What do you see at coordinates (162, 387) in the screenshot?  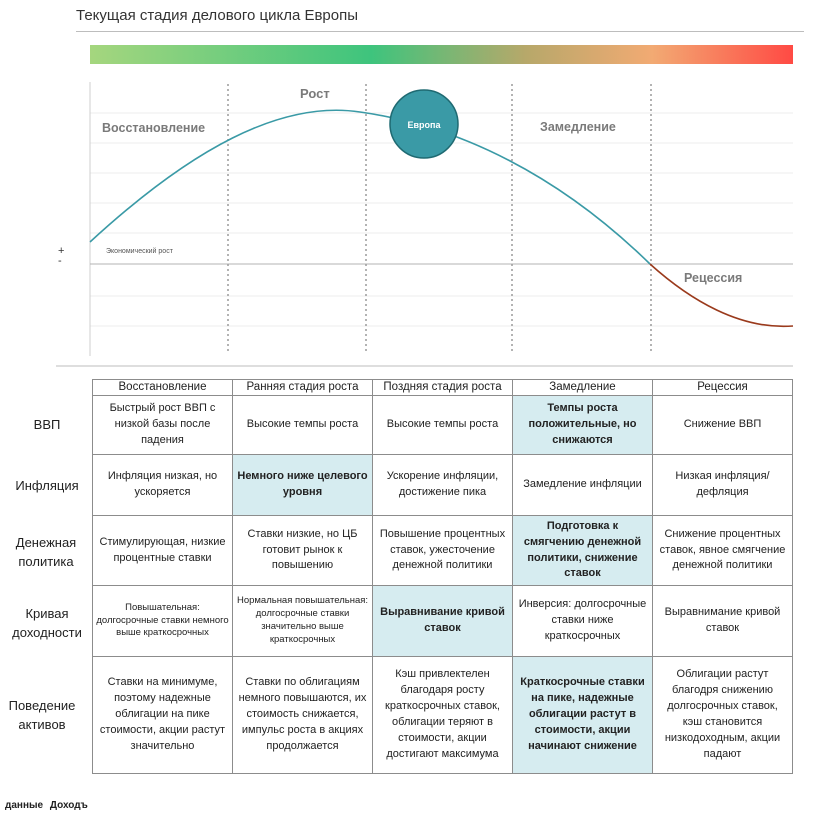 I see `column-header: Восстановление` at bounding box center [162, 387].